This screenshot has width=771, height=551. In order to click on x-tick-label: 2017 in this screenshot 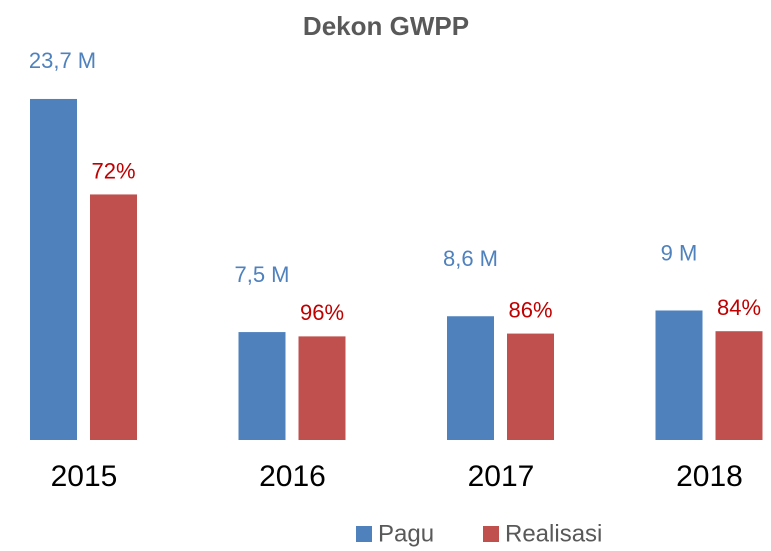, I will do `click(501, 476)`.